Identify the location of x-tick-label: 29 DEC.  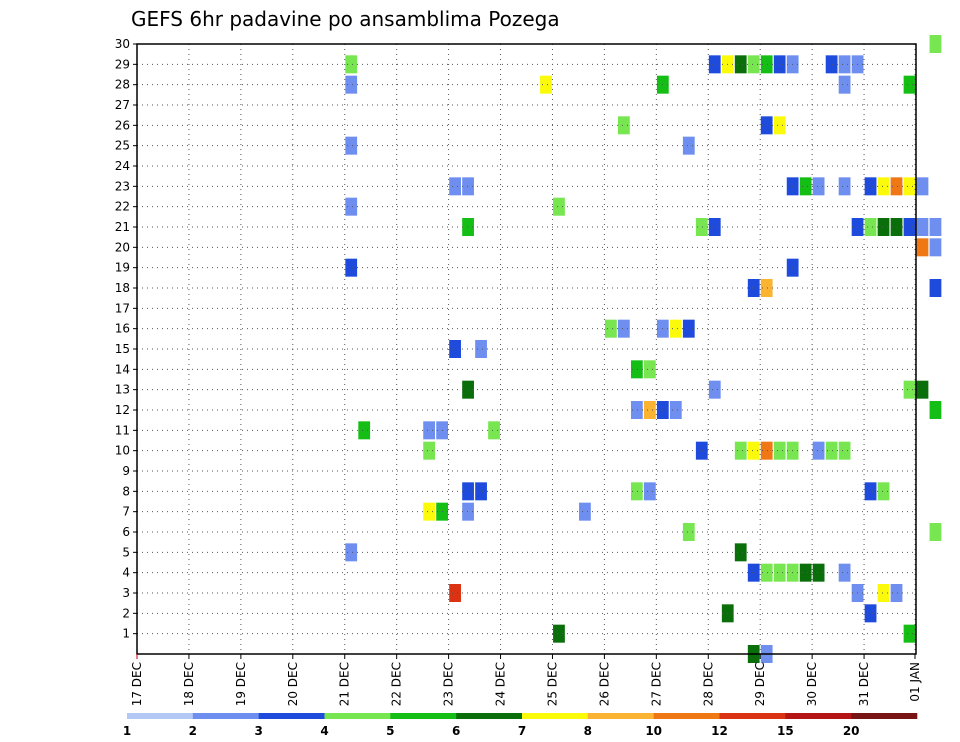
(760, 684).